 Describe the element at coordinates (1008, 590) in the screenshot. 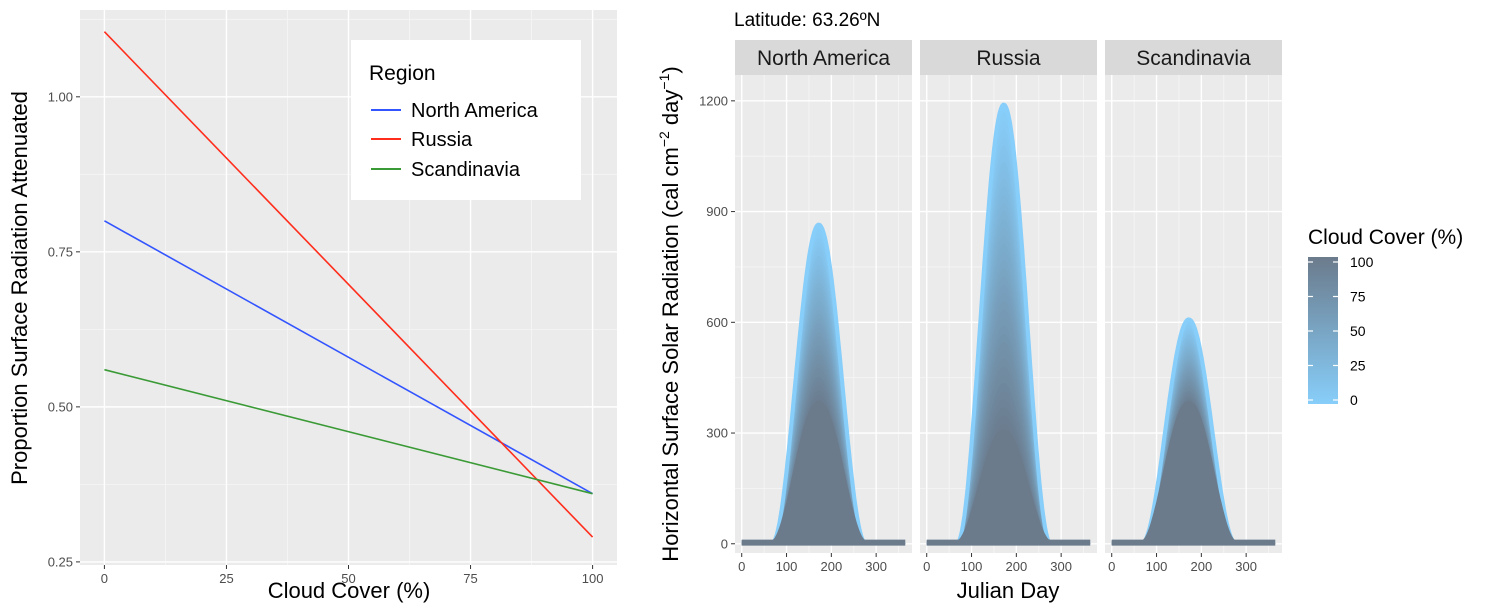

I see `right-x-axis-title: Julian Day` at that location.